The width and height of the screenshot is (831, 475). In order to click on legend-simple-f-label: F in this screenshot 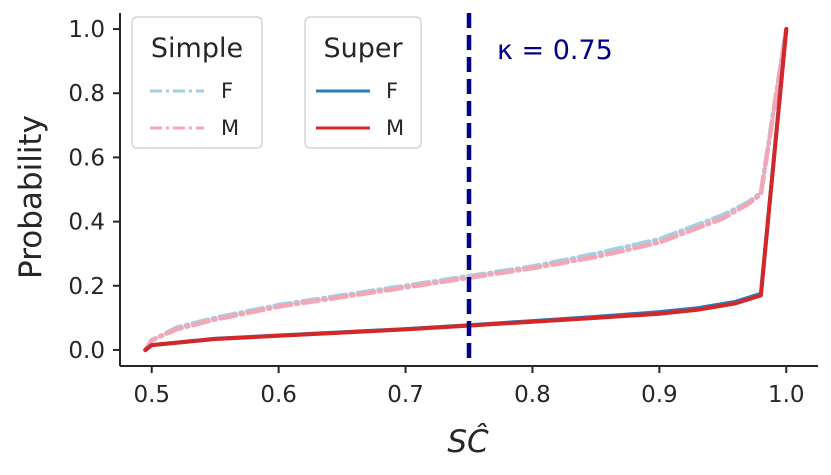, I will do `click(227, 91)`.